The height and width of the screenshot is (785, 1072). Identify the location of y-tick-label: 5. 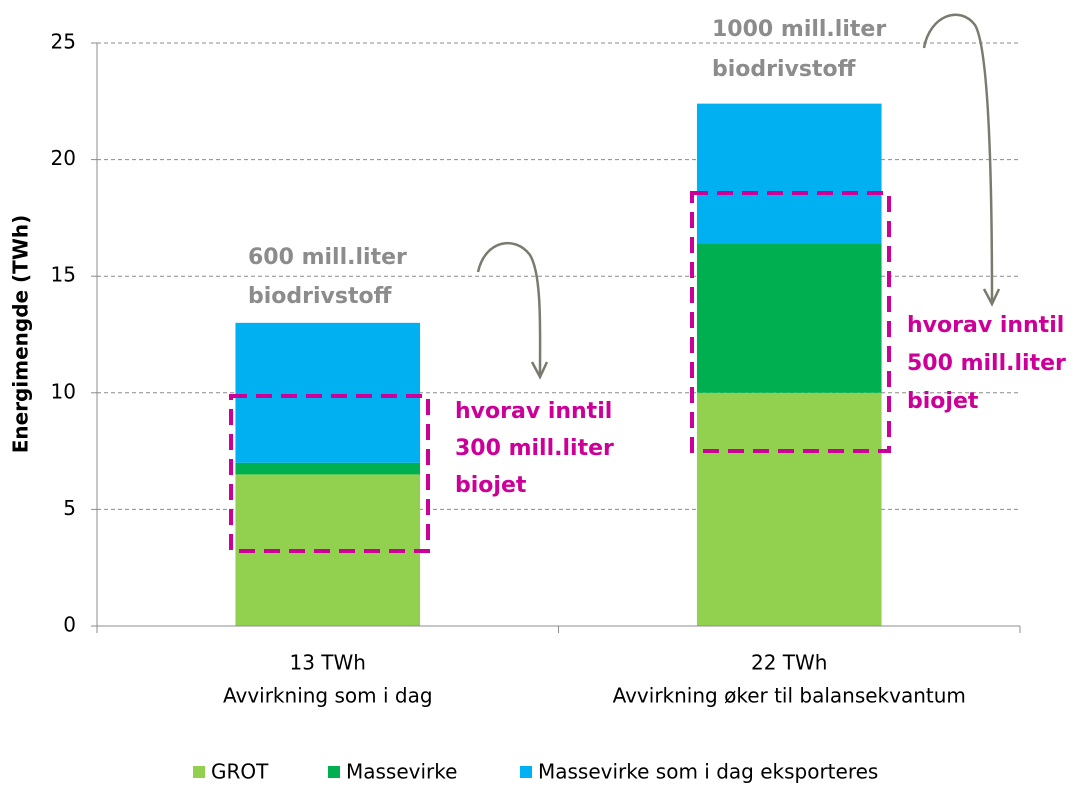
(69, 508).